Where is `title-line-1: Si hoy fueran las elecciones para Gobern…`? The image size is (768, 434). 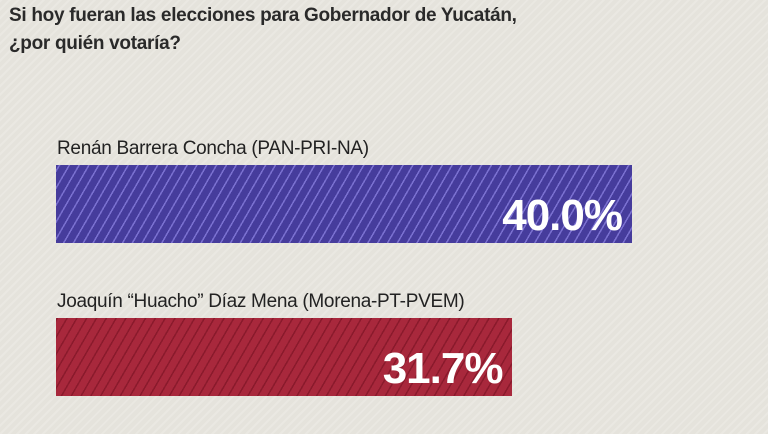
title-line-1: Si hoy fueran las elecciones para Gobern… is located at coordinates (263, 15).